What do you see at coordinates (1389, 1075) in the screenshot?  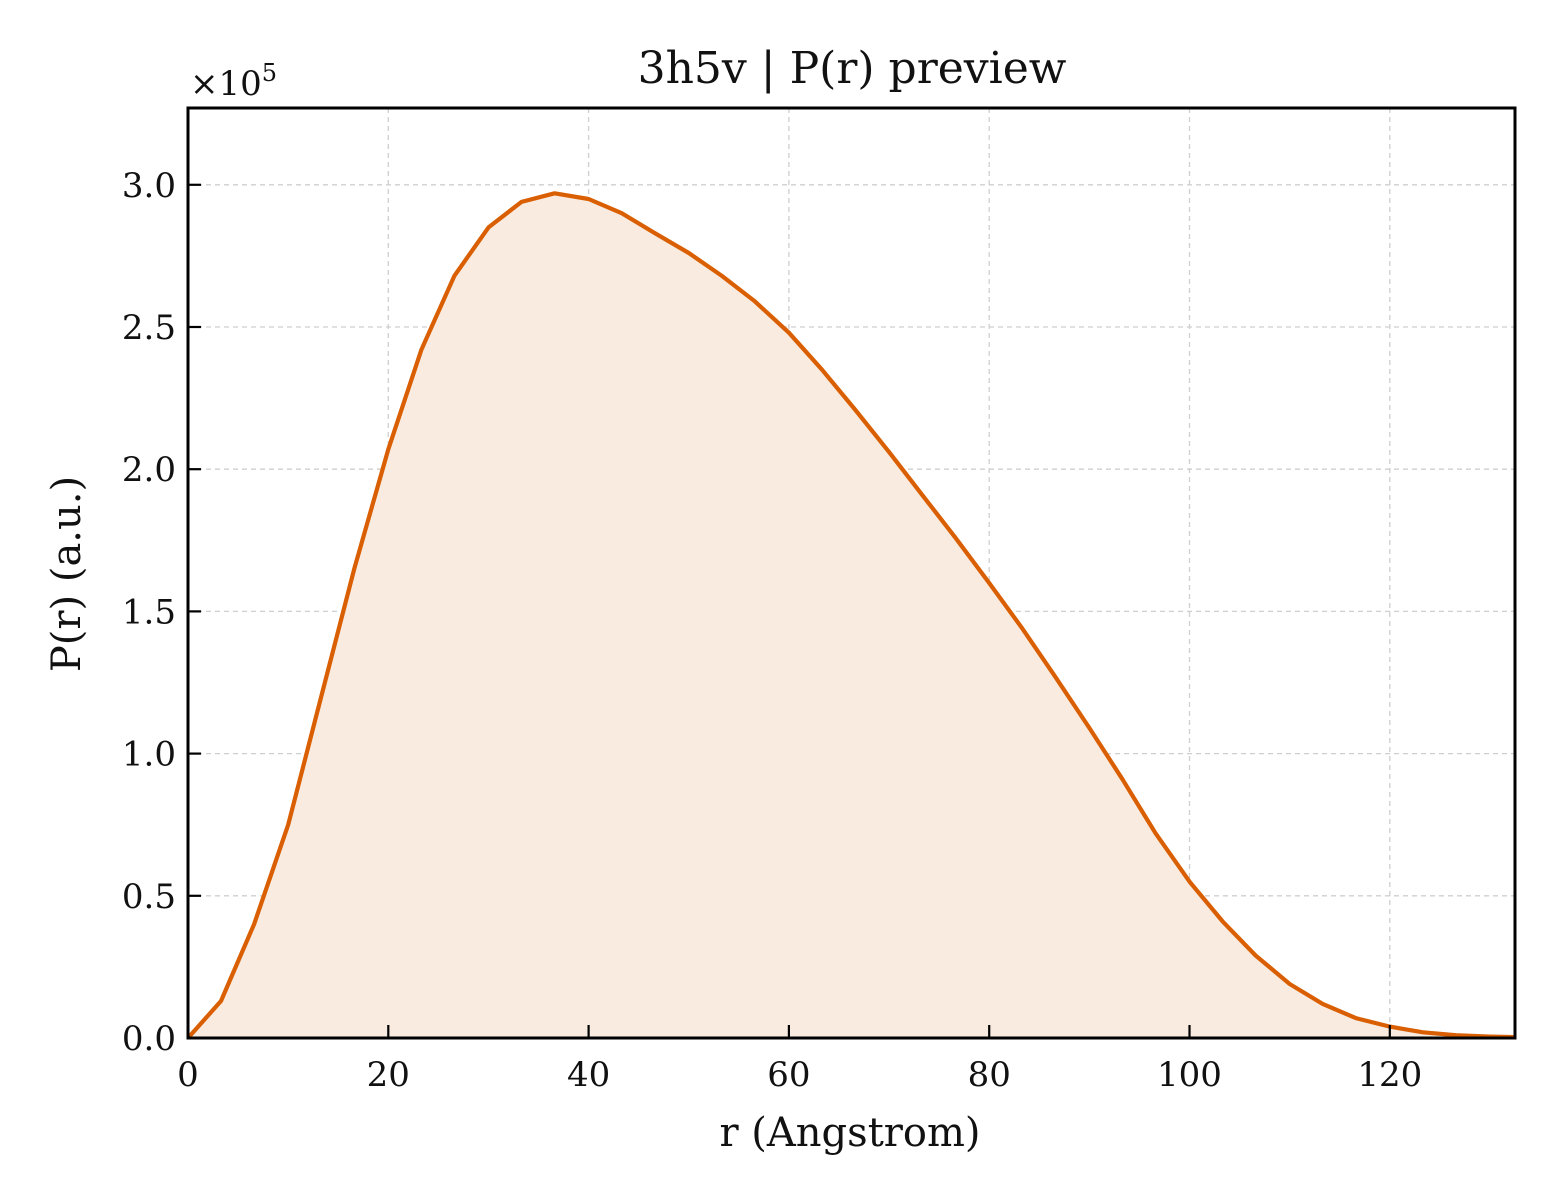 I see `x-tick-label: 120` at bounding box center [1389, 1075].